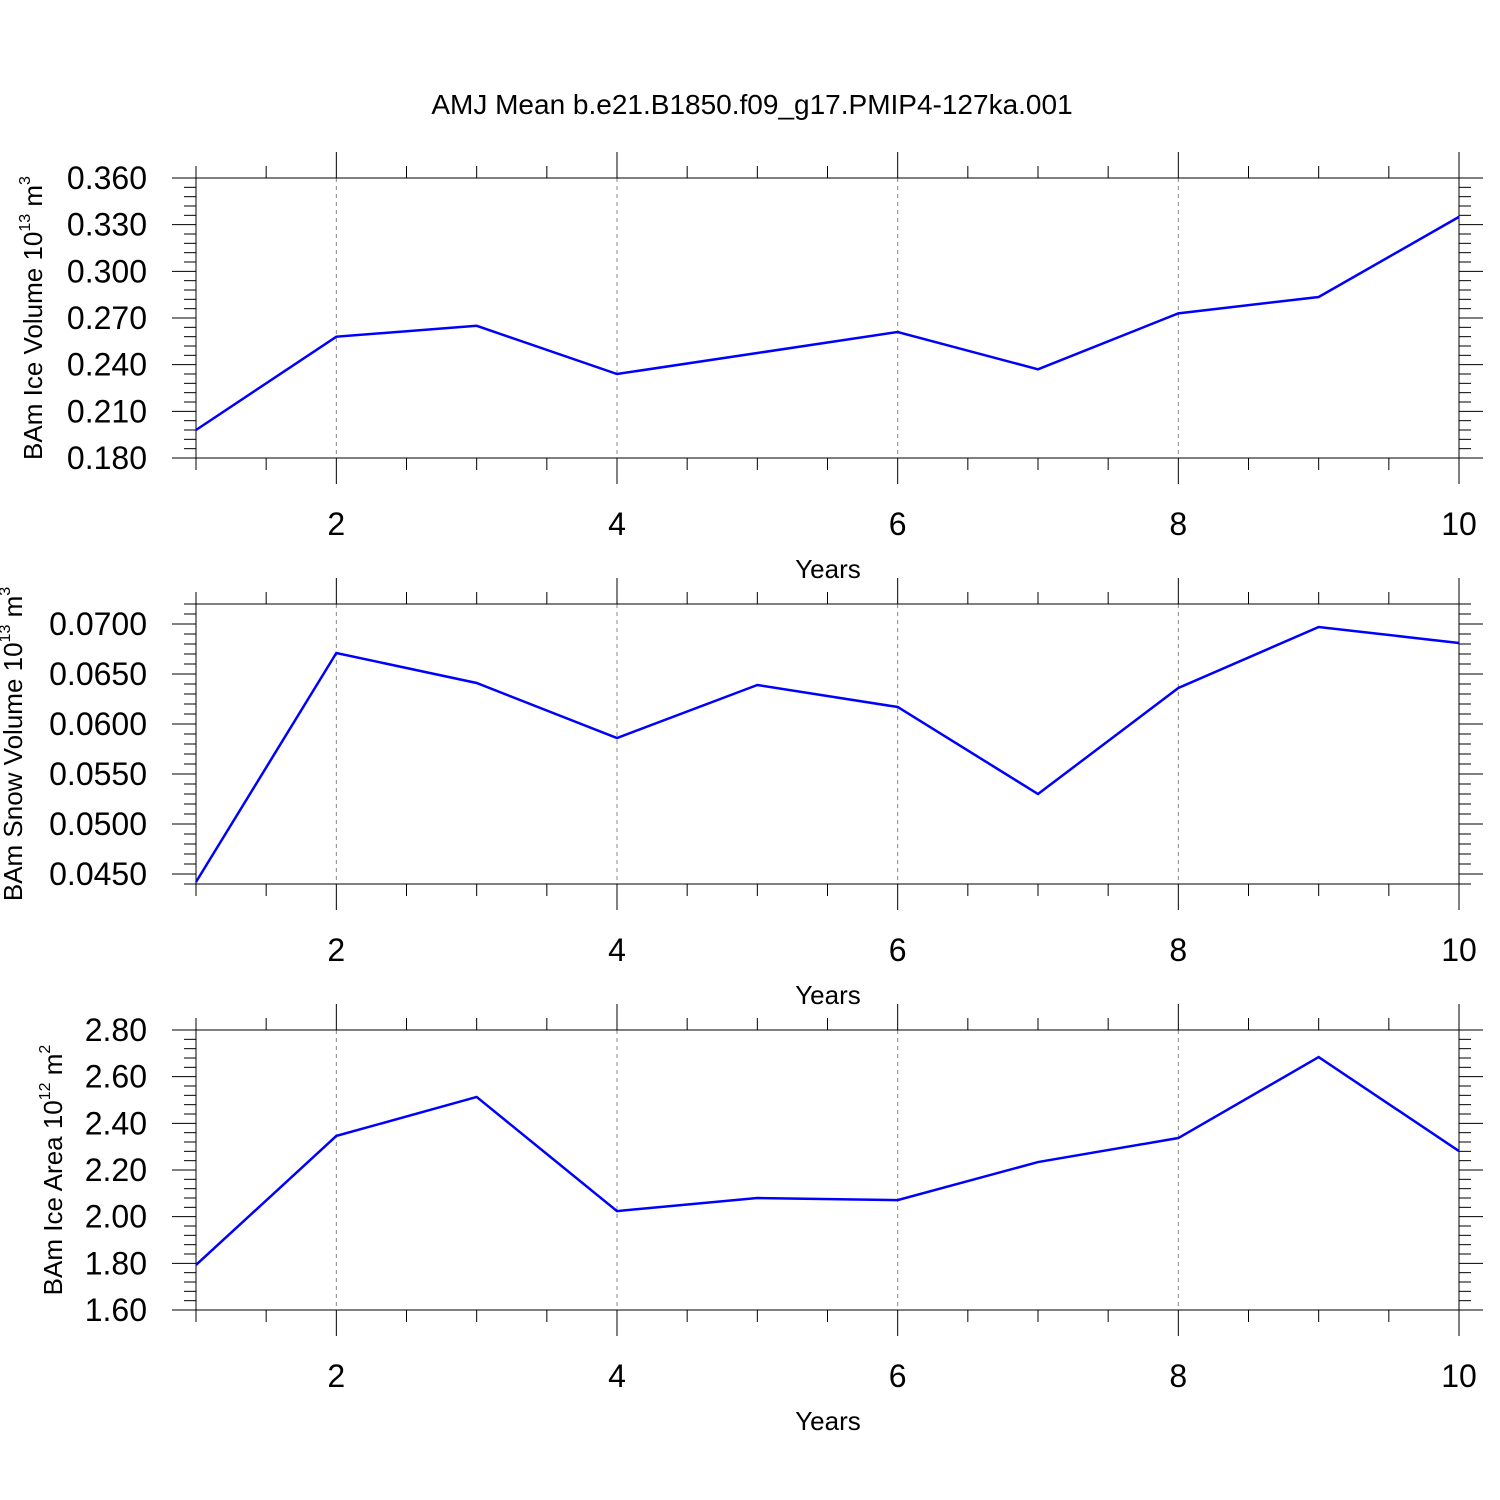  What do you see at coordinates (107, 178) in the screenshot?
I see `y-tick-label: 0.360` at bounding box center [107, 178].